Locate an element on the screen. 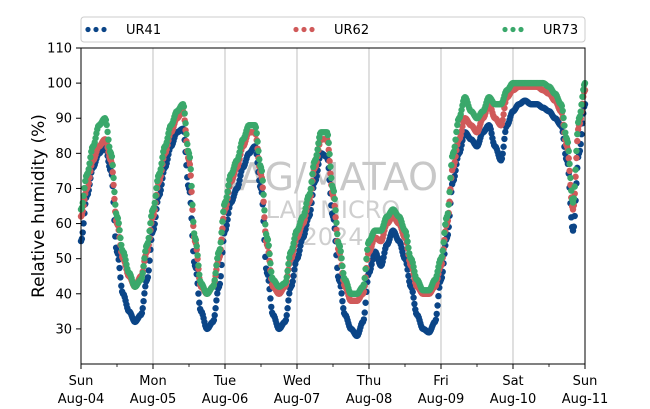 This screenshot has width=650, height=409. x-tick-label-date: Aug-11 is located at coordinates (585, 399).